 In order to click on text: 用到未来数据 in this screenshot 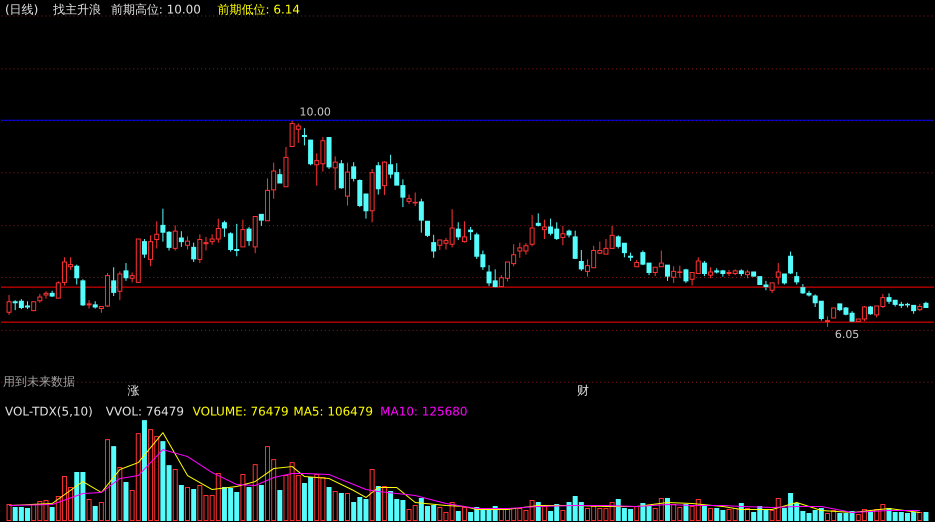, I will do `click(38, 381)`.